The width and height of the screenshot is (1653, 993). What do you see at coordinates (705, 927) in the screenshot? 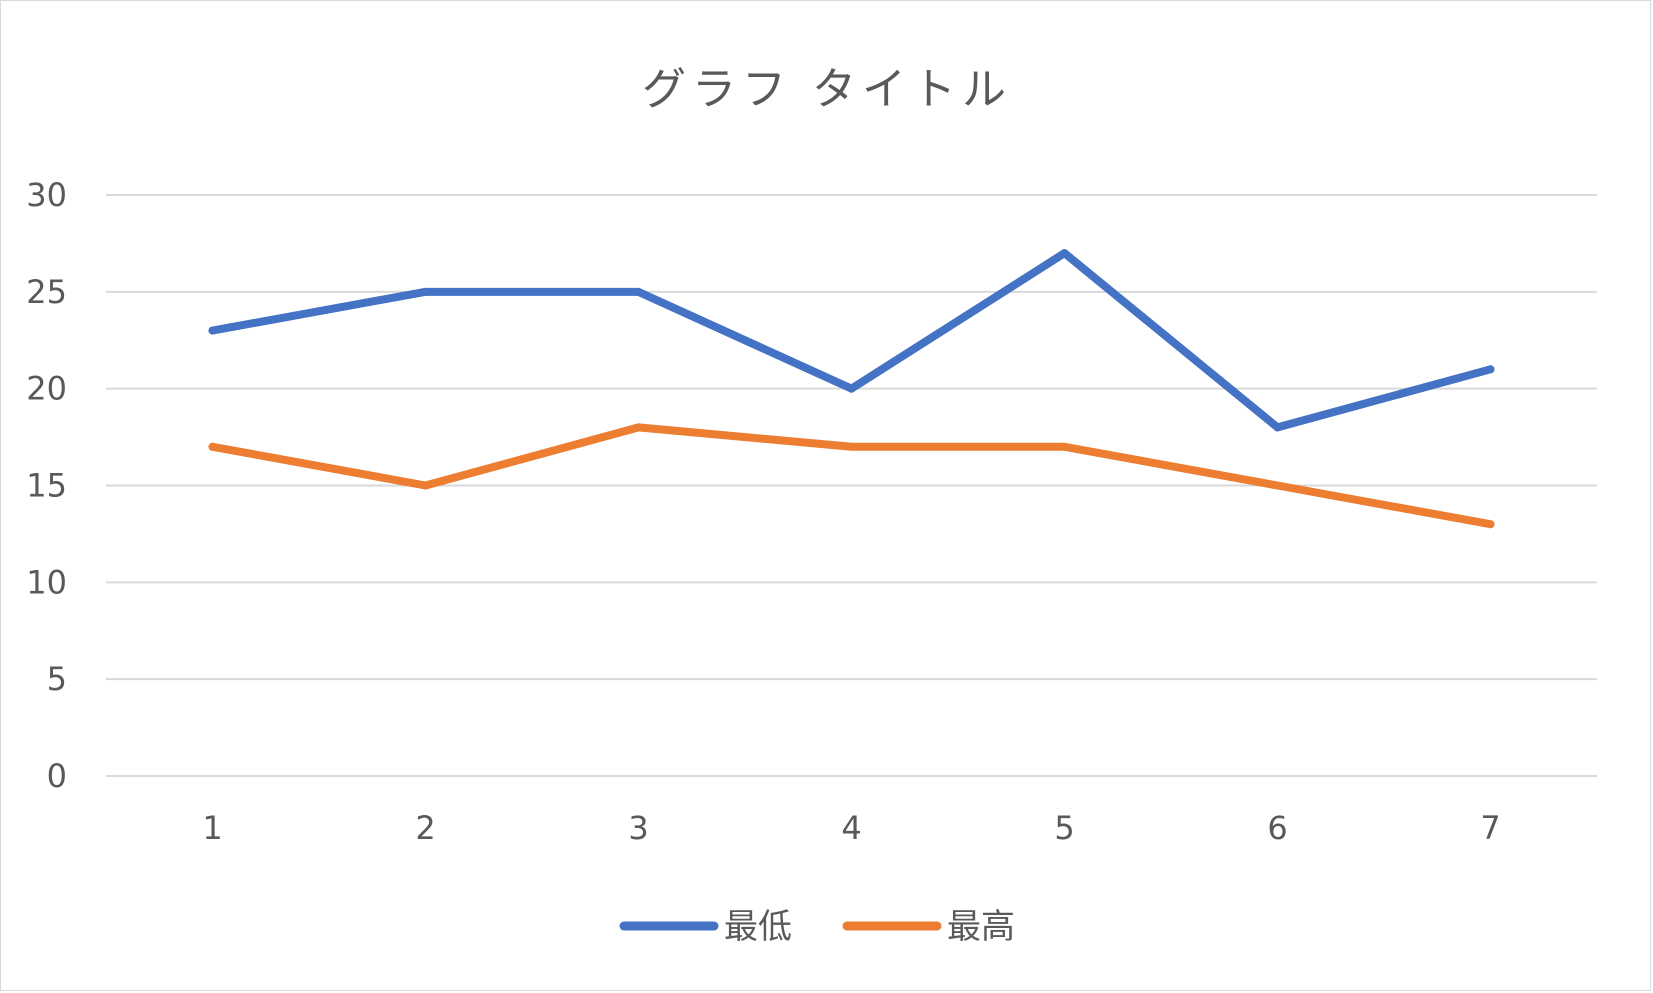
I see `legend-entry: 最低` at bounding box center [705, 927].